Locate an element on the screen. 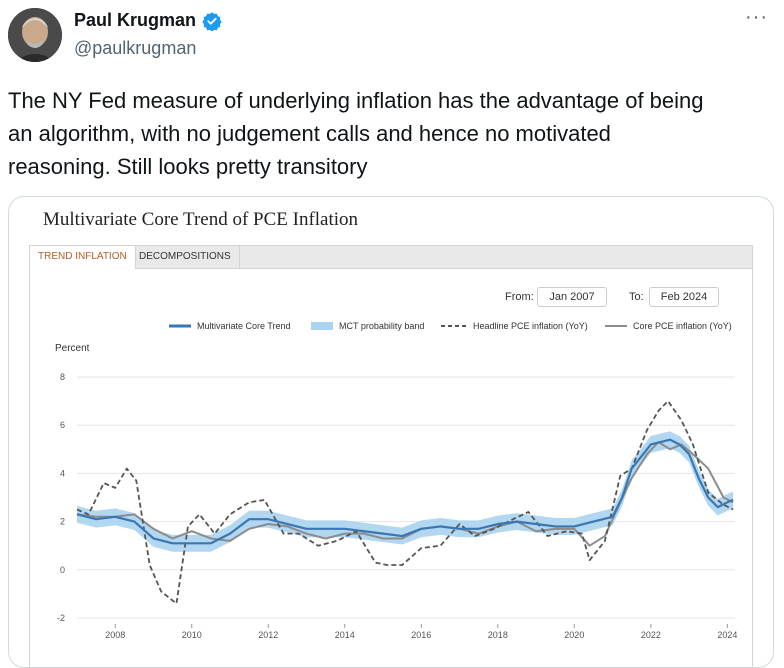  to-label: To: is located at coordinates (636, 297).